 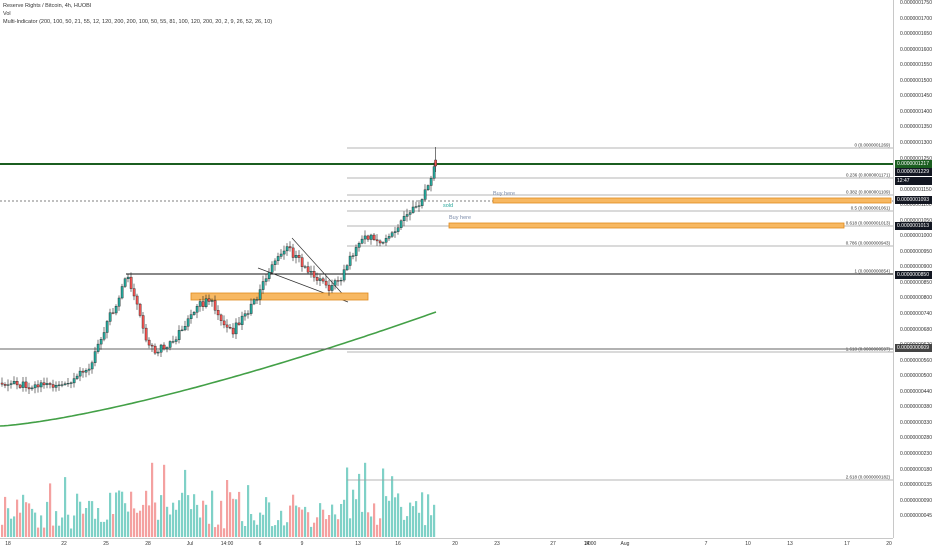 I want to click on price-tag: 0.0000001217, so click(x=913, y=164).